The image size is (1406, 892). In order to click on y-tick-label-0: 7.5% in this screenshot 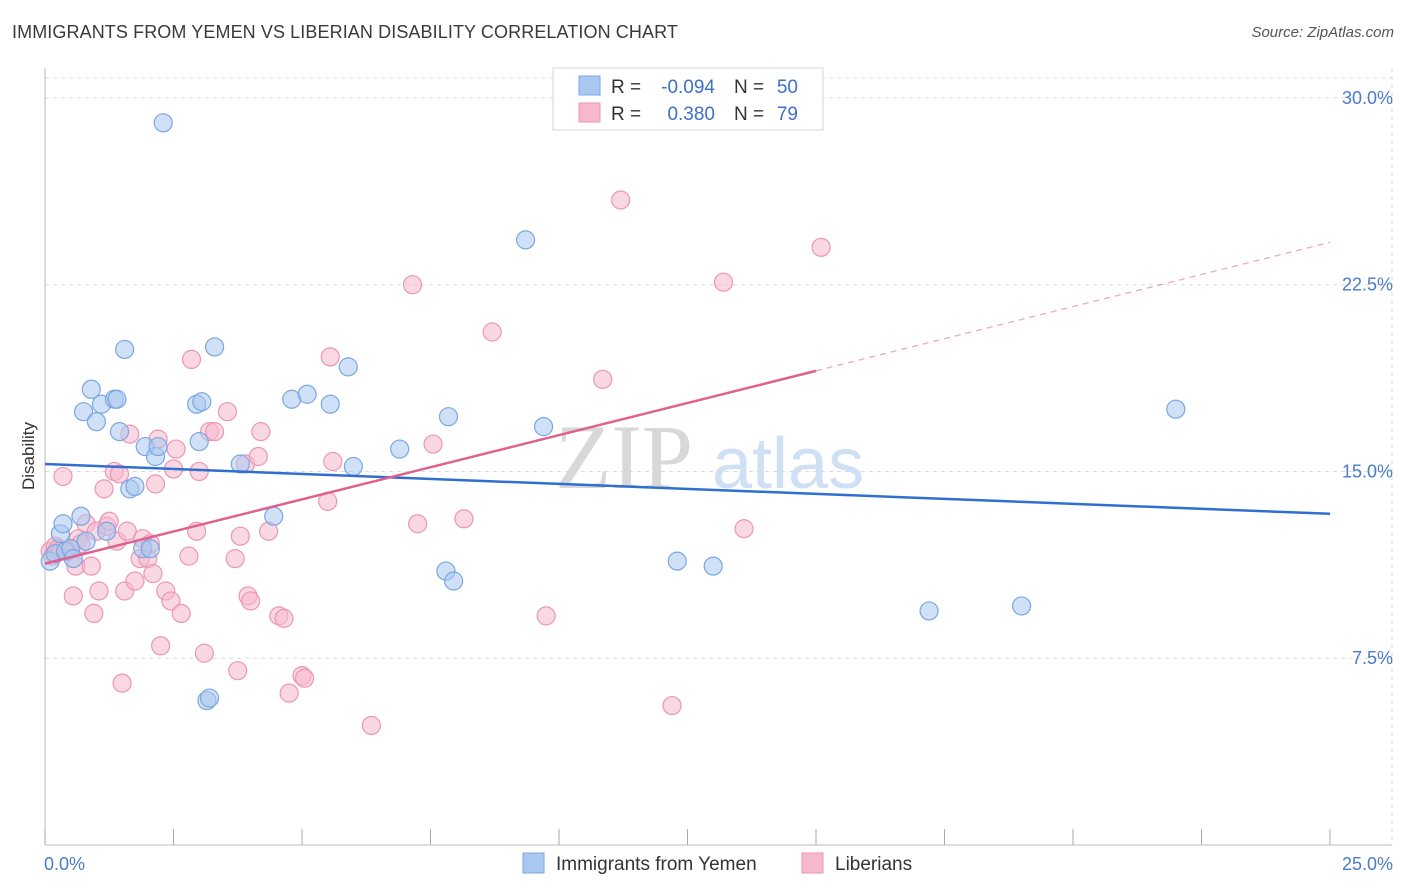, I will do `click(1372, 658)`.